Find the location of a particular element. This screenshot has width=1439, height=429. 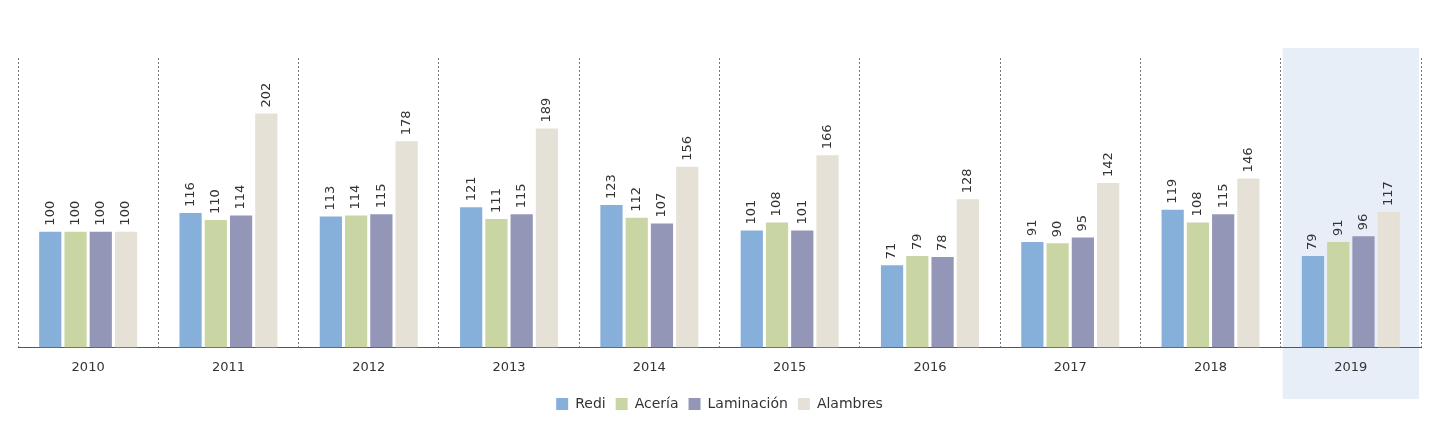

data-label: 156 is located at coordinates (686, 148).